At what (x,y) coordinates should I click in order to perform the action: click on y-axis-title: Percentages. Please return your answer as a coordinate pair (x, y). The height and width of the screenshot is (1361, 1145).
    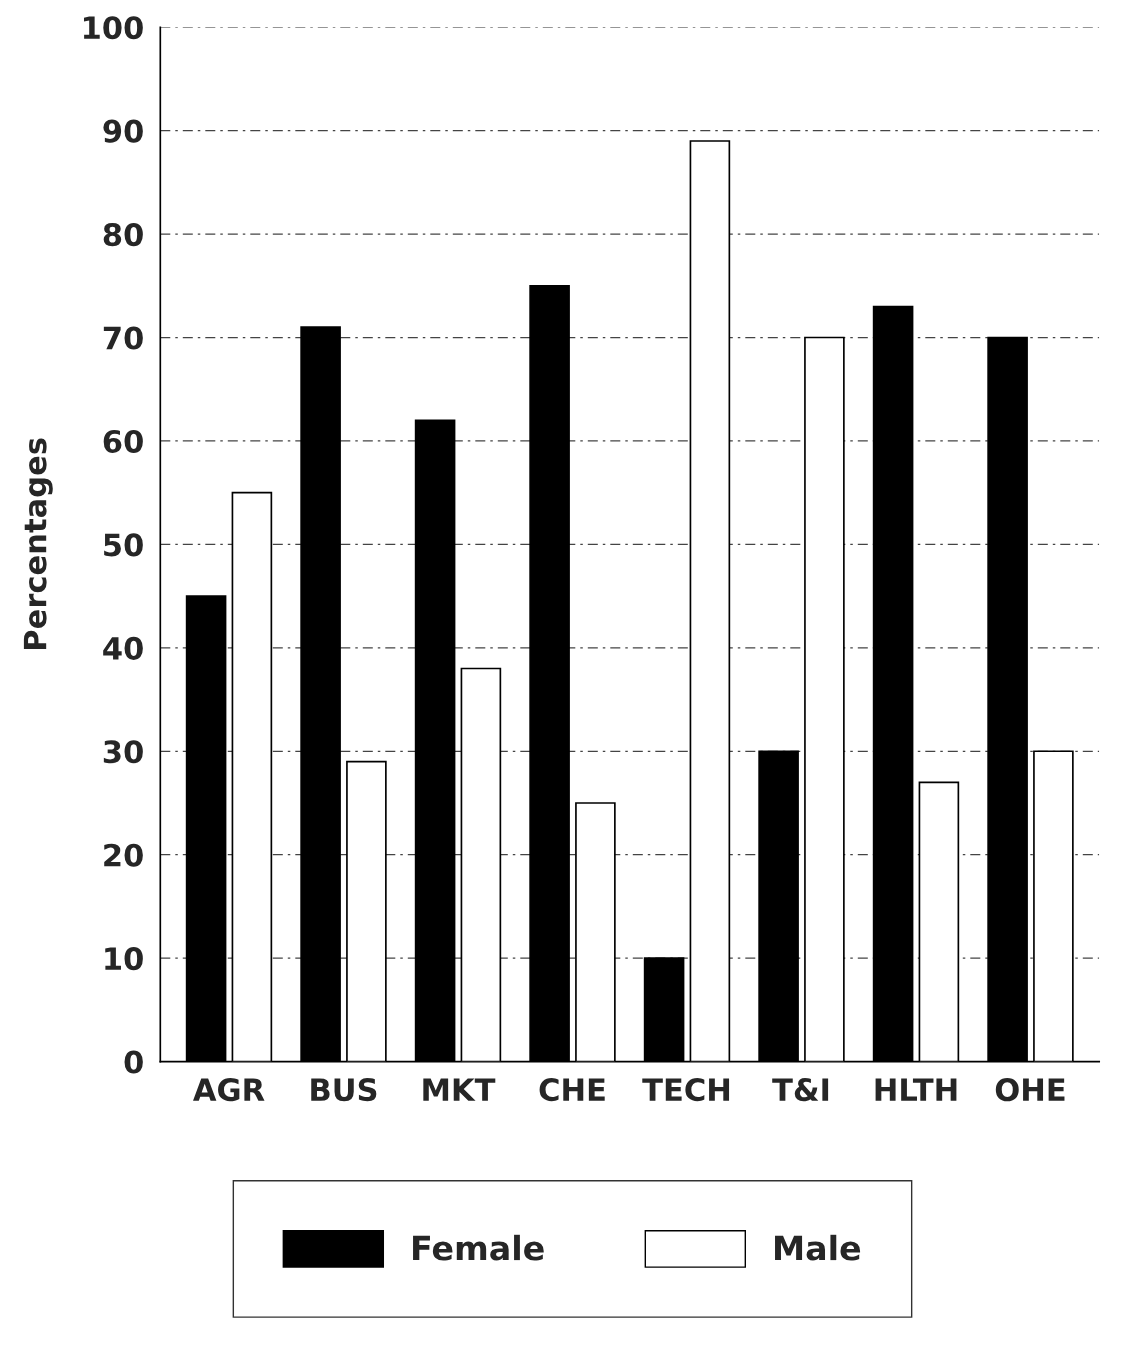
    Looking at the image, I should click on (38, 543).